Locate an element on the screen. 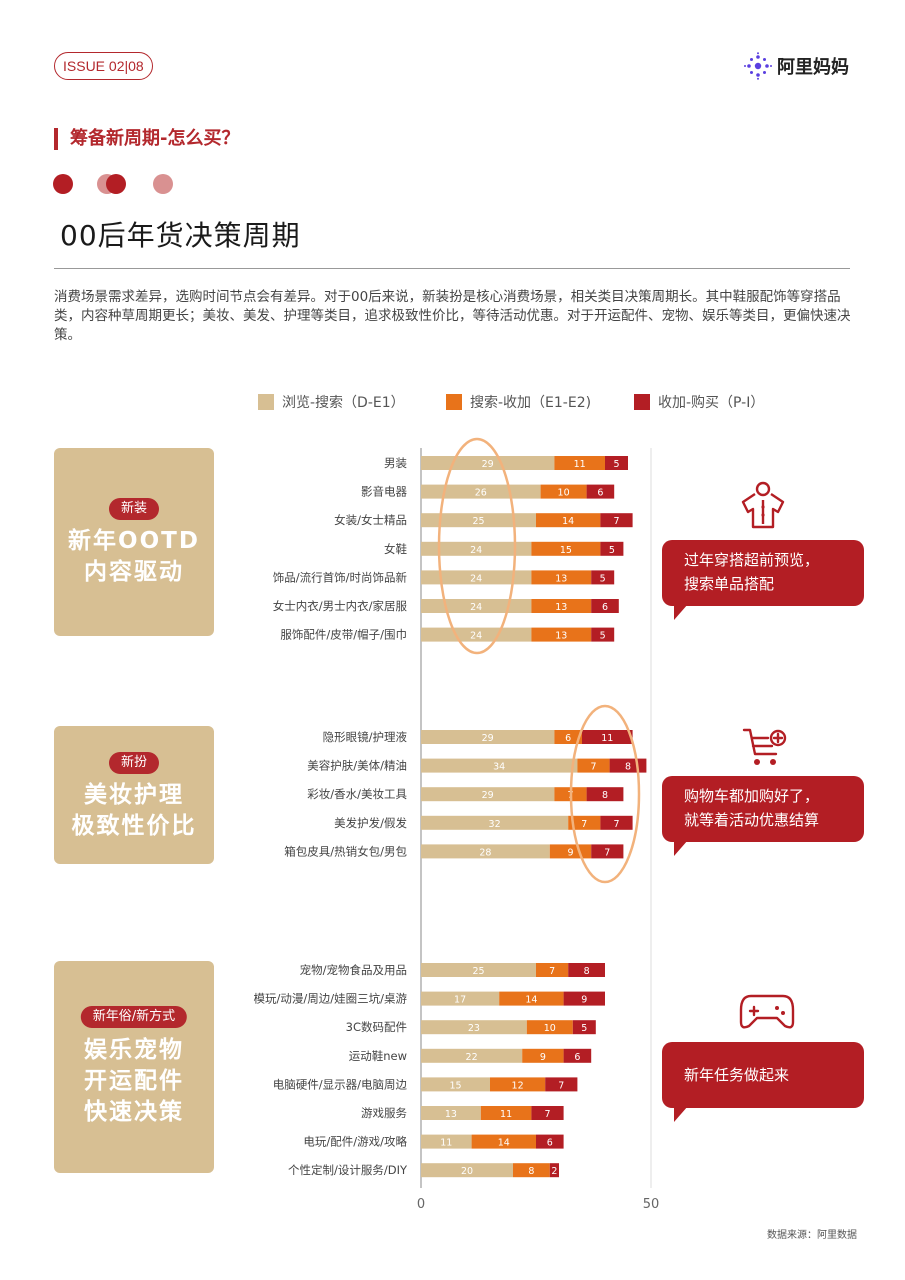 The image size is (905, 1280). data-label: 29 is located at coordinates (488, 738).